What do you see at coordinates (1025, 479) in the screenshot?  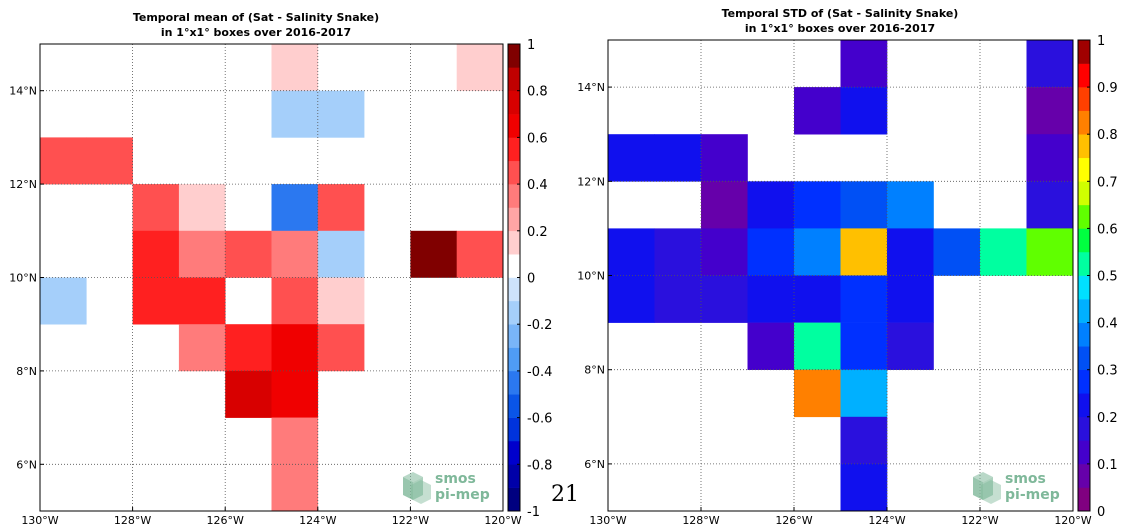 I see `logo-text-smos: smos` at bounding box center [1025, 479].